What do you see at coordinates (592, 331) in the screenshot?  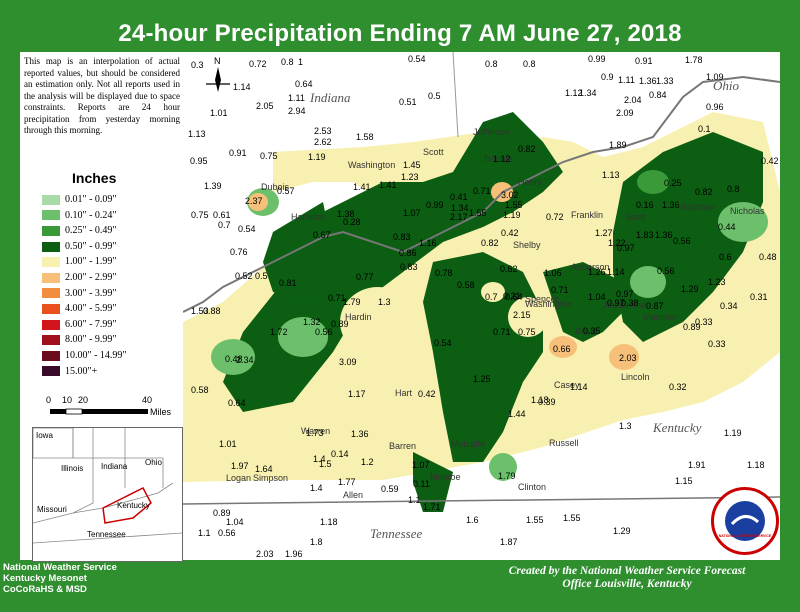 I see `precip-value: 0.35` at bounding box center [592, 331].